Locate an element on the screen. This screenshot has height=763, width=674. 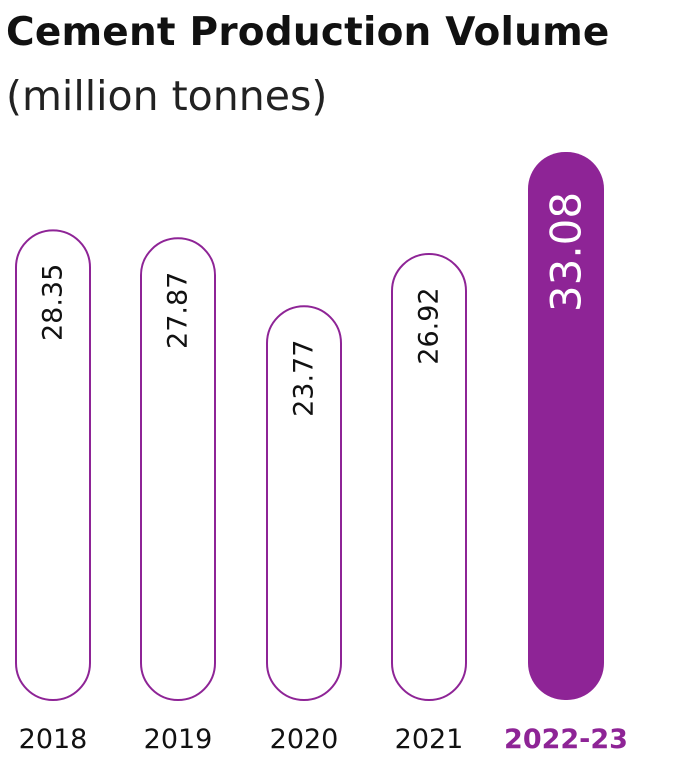
category-label-2018: 2018 is located at coordinates (53, 739).